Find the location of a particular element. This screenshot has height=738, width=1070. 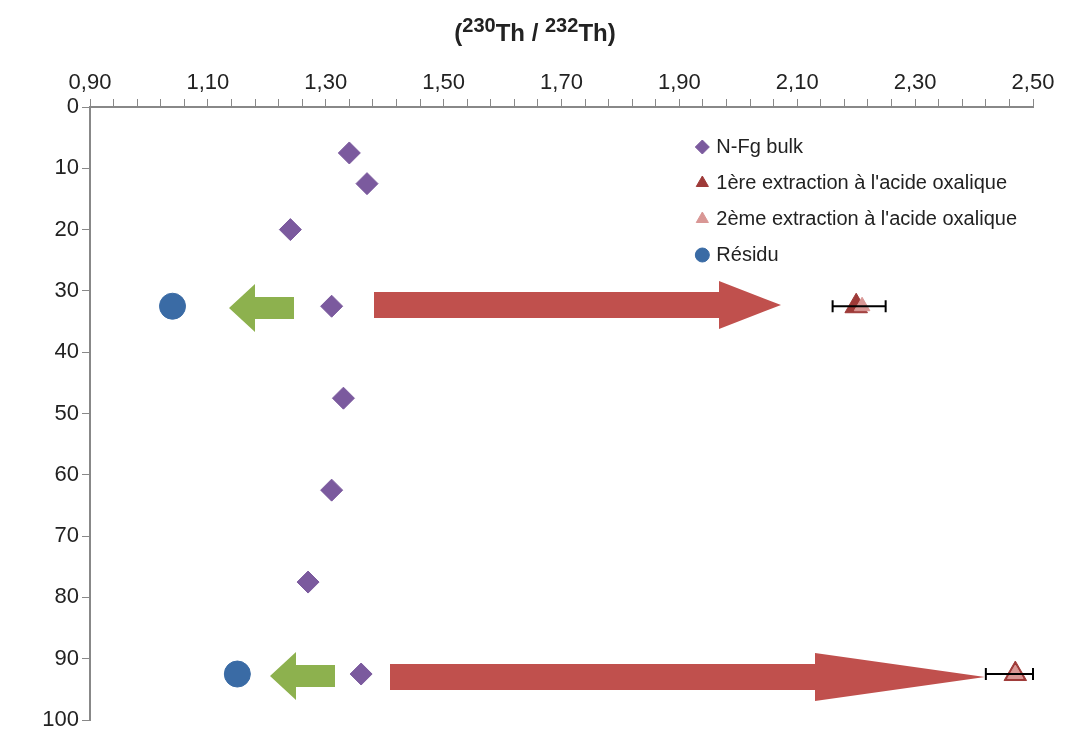

y-tick-label: 30 is located at coordinates (66, 289).